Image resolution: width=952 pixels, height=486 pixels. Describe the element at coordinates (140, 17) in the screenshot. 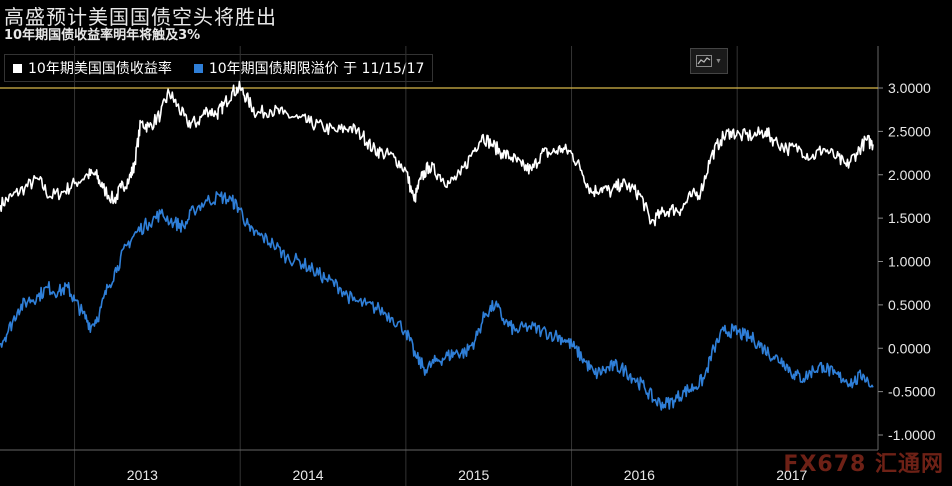

I see `chart-title: 高盛预计美国国债空头将胜出` at that location.